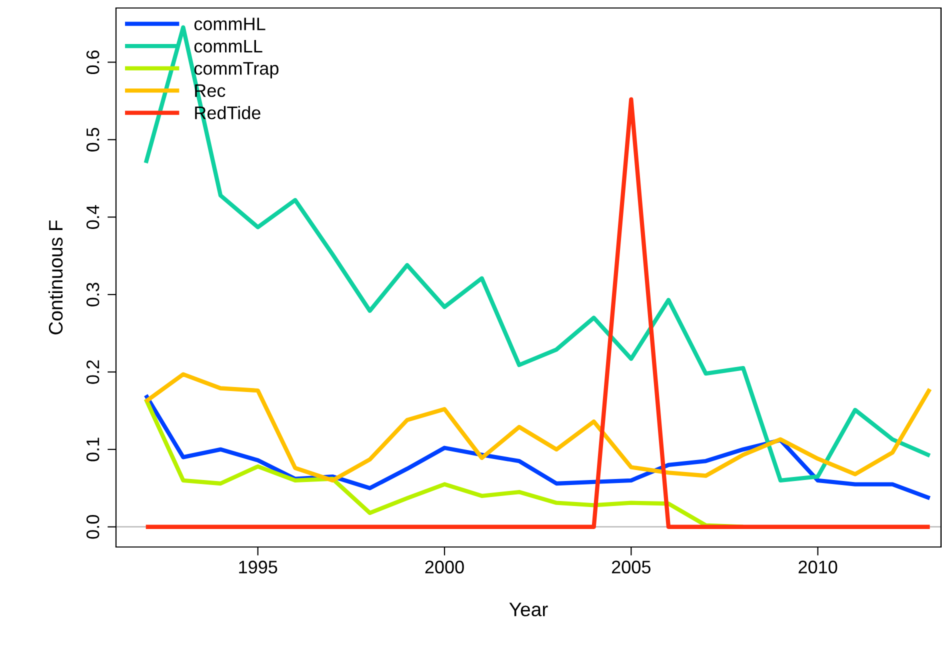  I want to click on x-tick-label: 1995, so click(258, 567).